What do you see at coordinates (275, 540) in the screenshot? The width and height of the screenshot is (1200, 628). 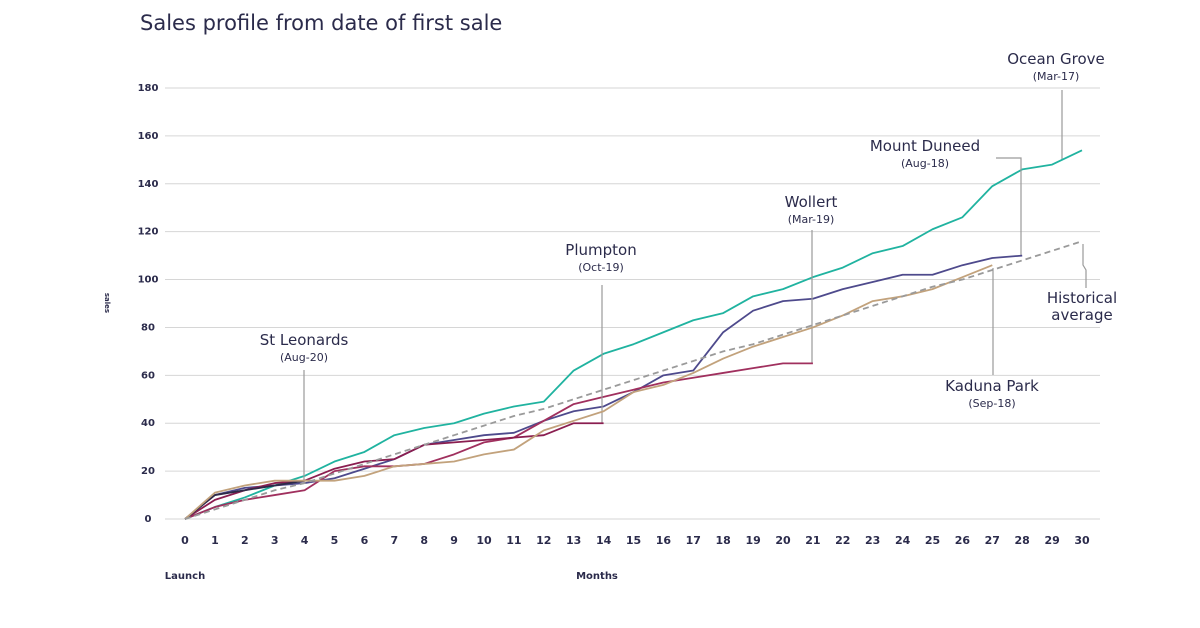 I see `x-tick-label: 3` at bounding box center [275, 540].